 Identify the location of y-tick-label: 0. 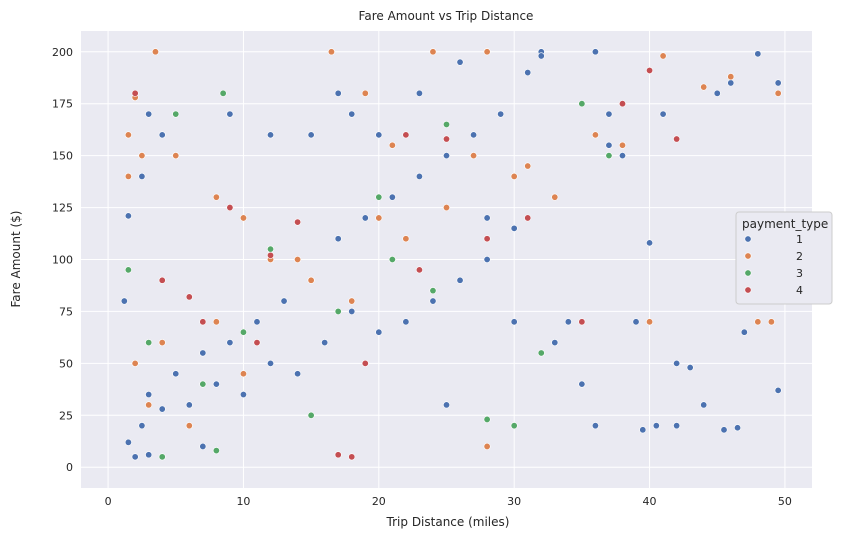
(69, 467).